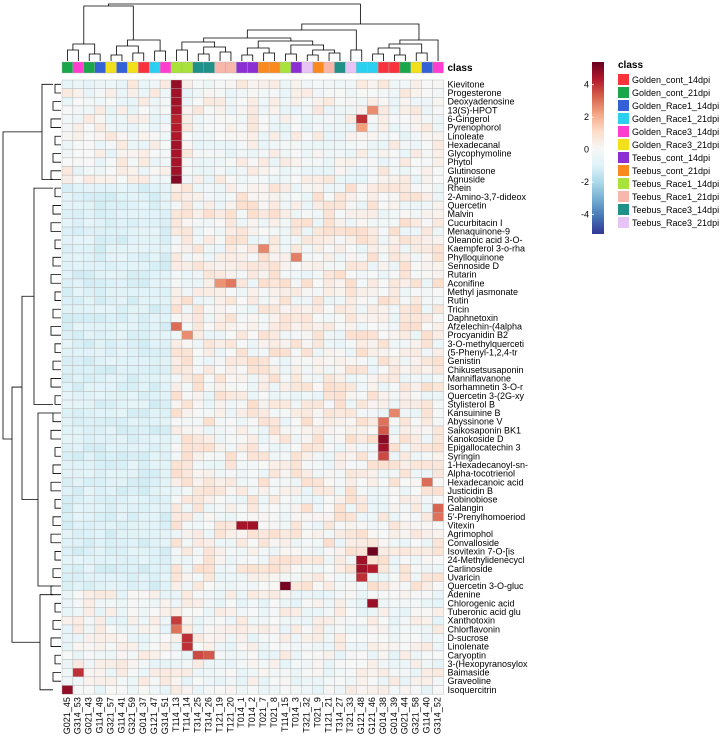  Describe the element at coordinates (110, 715) in the screenshot. I see `column-label: G321_57` at that location.